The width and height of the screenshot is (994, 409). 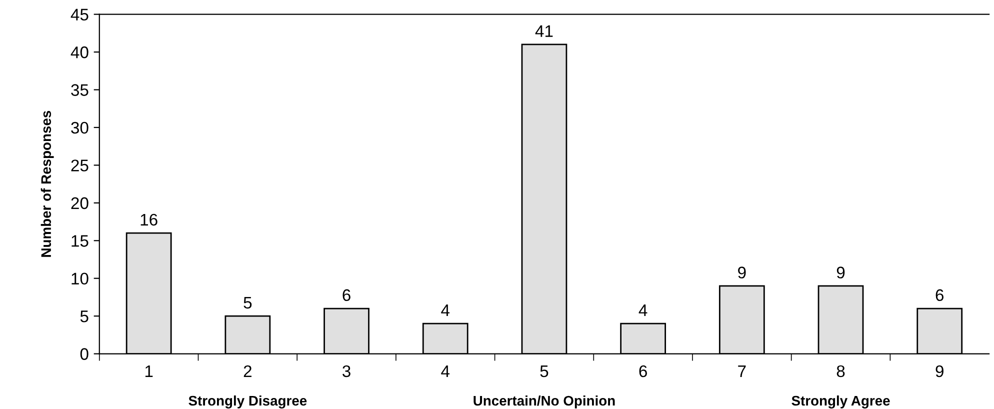 What do you see at coordinates (84, 354) in the screenshot?
I see `y-tick-label: 0` at bounding box center [84, 354].